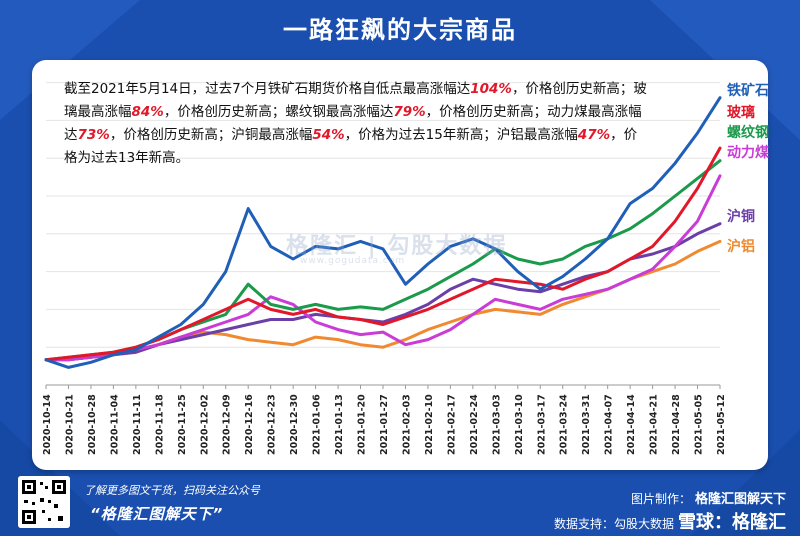 The height and width of the screenshot is (536, 800). Describe the element at coordinates (353, 123) in the screenshot. I see `description-text-4: ，价格创历史新高；动力煤最高涨幅达` at that location.